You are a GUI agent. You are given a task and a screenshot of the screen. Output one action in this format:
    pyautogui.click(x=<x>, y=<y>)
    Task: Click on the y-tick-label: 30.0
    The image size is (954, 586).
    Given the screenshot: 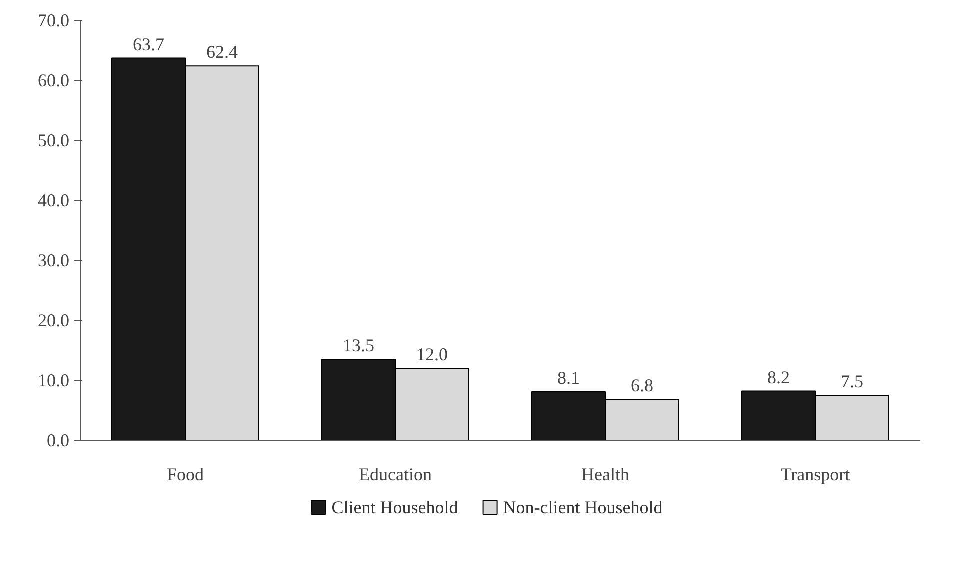 What is the action you would take?
    pyautogui.click(x=54, y=260)
    